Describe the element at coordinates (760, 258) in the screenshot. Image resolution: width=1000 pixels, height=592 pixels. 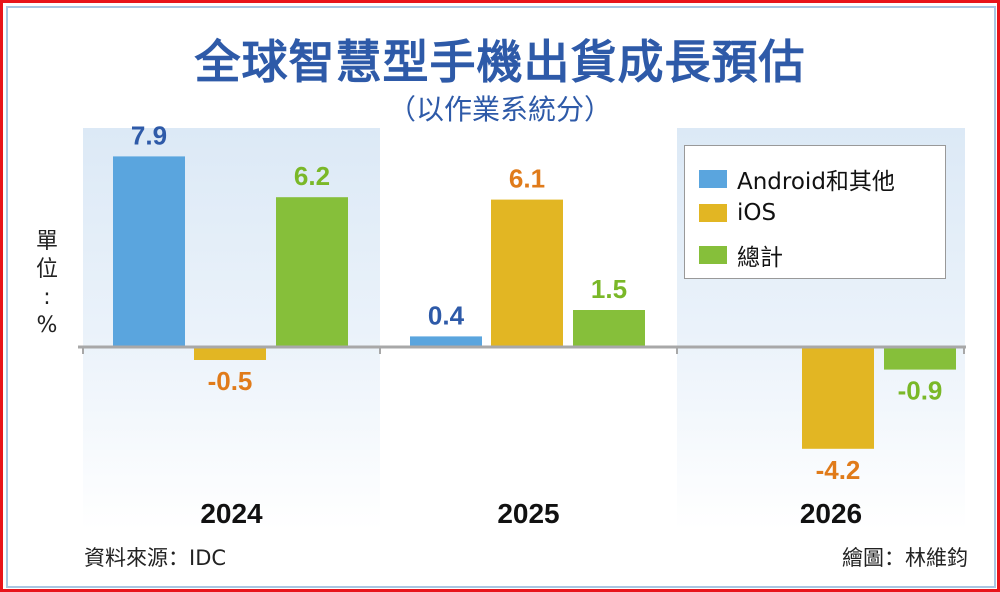
I see `legend-label-total: 總計` at that location.